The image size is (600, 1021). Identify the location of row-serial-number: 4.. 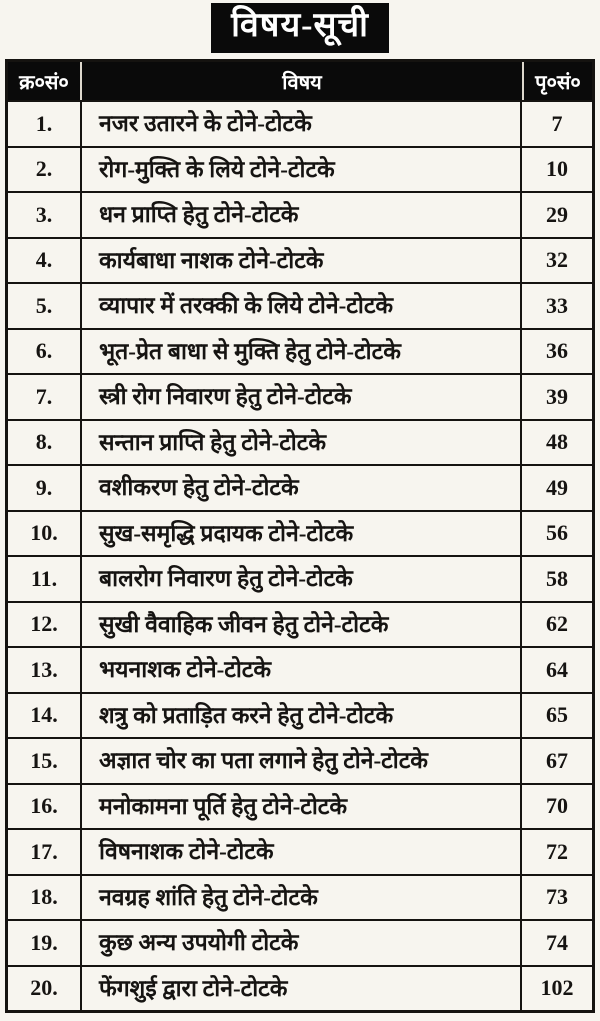
(44, 260).